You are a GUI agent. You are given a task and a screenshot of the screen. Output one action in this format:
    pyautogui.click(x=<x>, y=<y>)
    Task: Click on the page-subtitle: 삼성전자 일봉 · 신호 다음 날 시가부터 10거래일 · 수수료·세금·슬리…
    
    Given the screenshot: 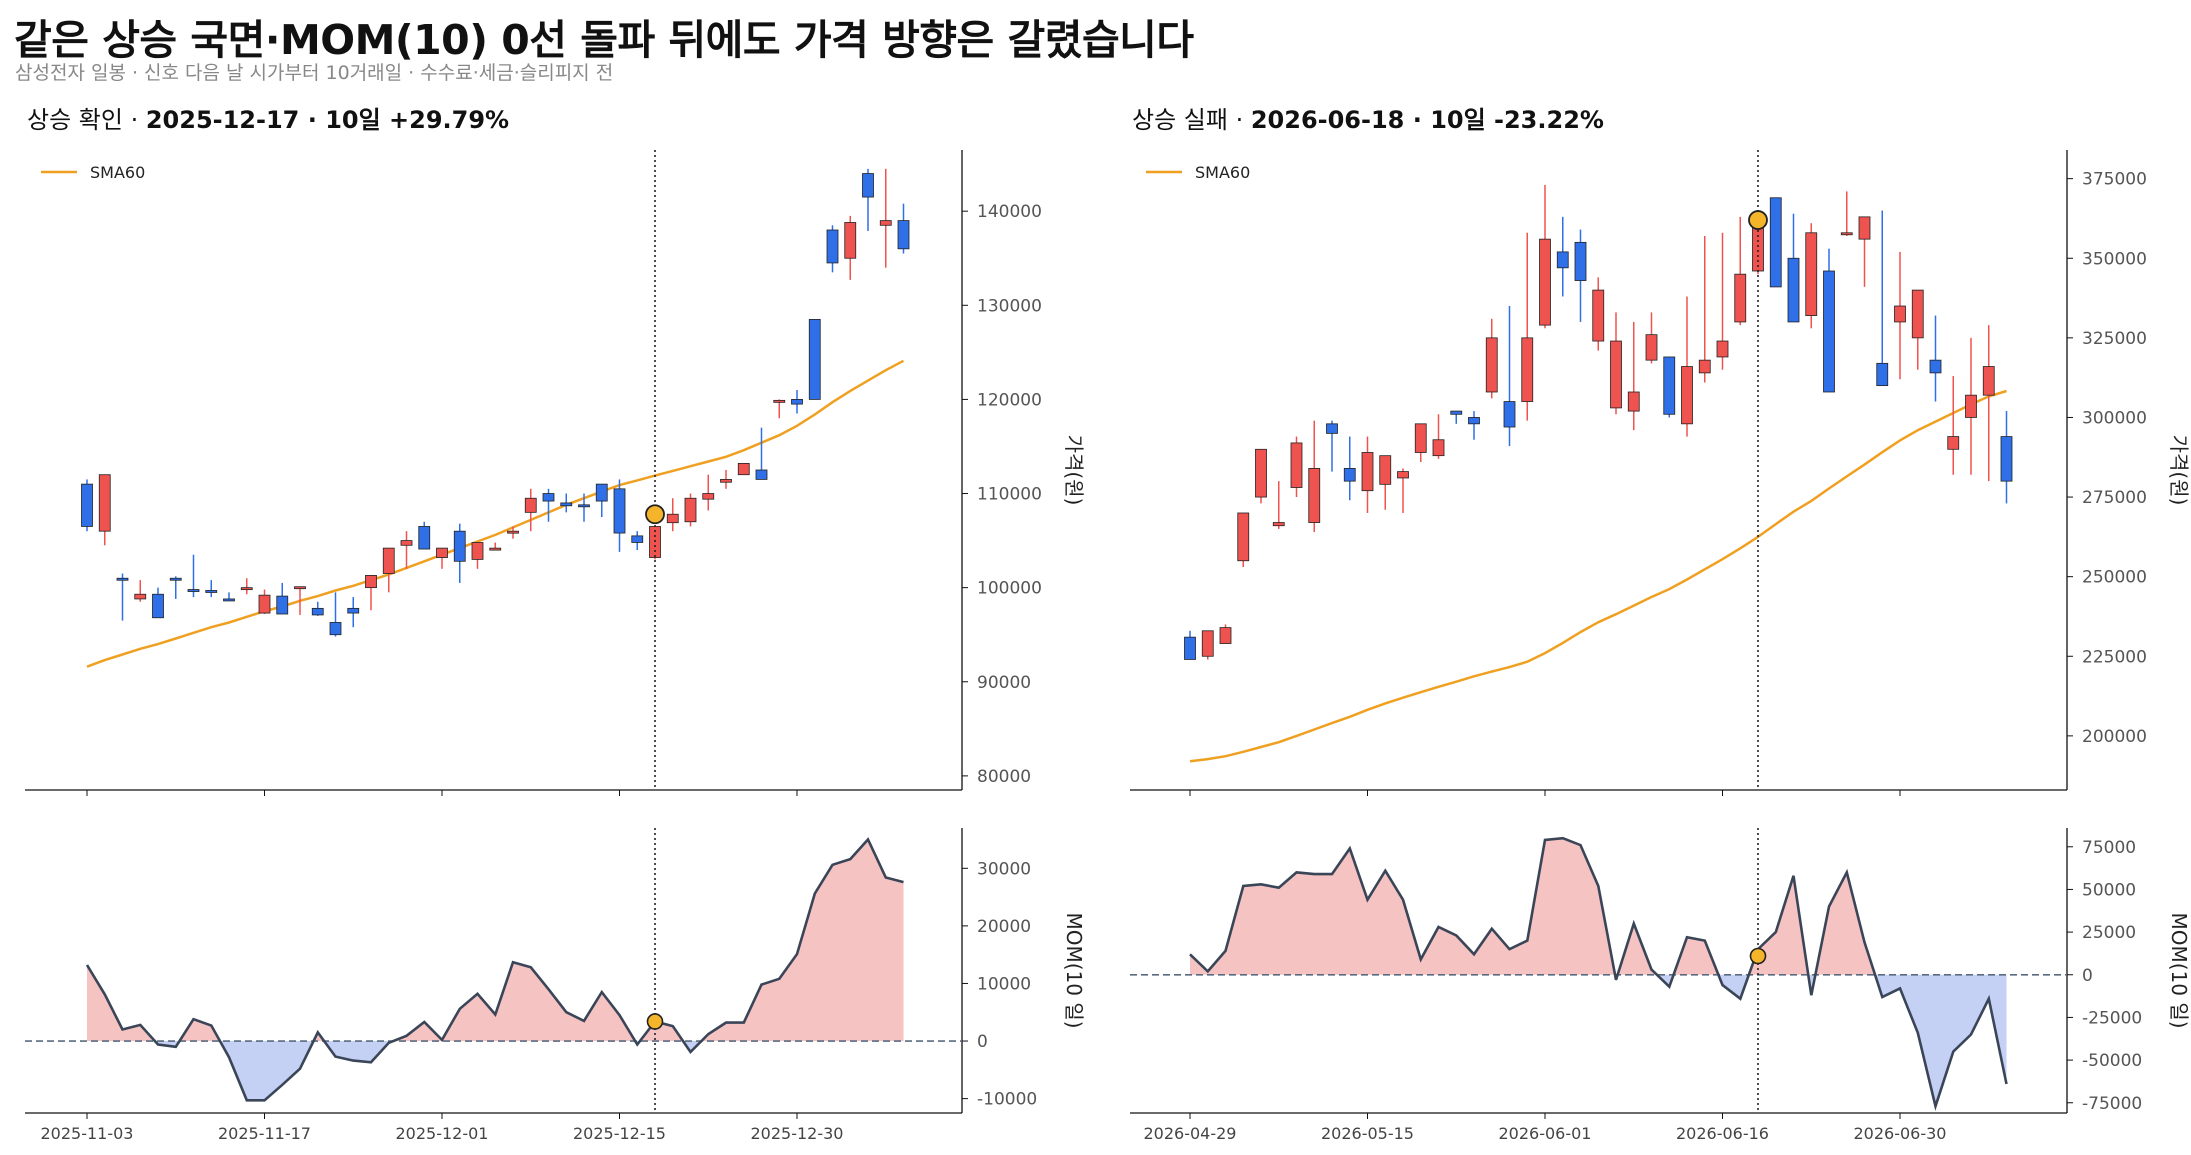 What is the action you would take?
    pyautogui.click(x=314, y=73)
    